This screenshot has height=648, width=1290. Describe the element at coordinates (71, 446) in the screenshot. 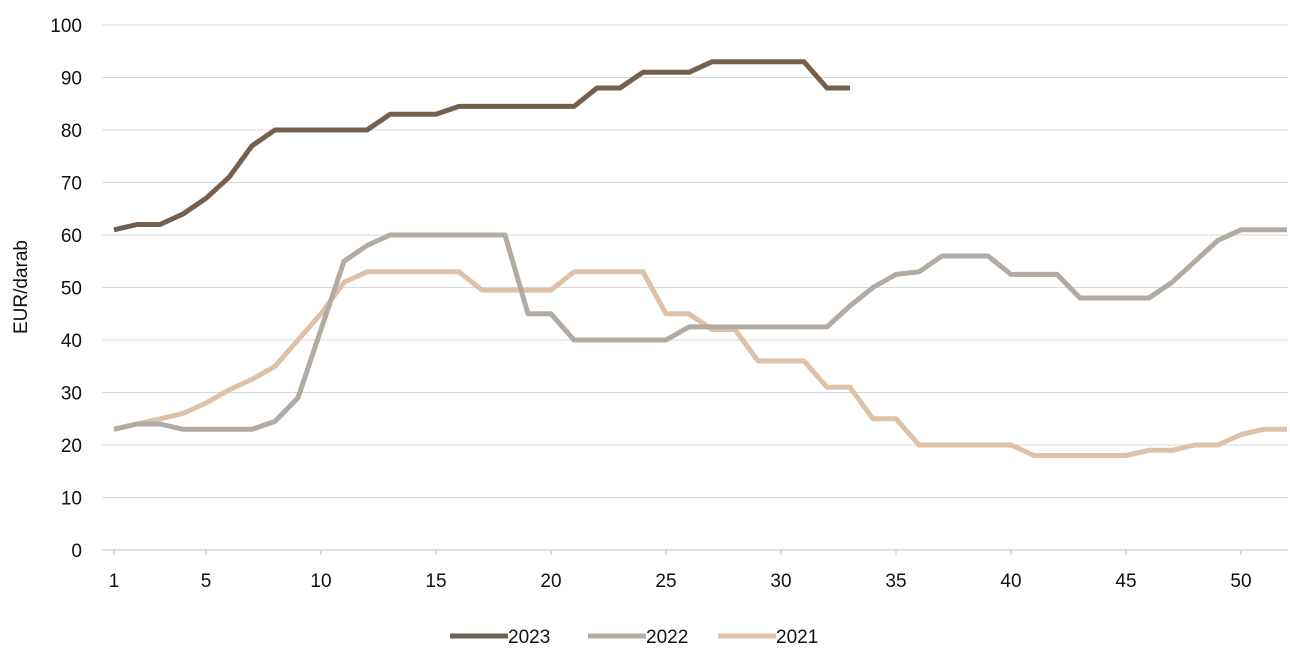

I see `y-tick-label: 20` at that location.